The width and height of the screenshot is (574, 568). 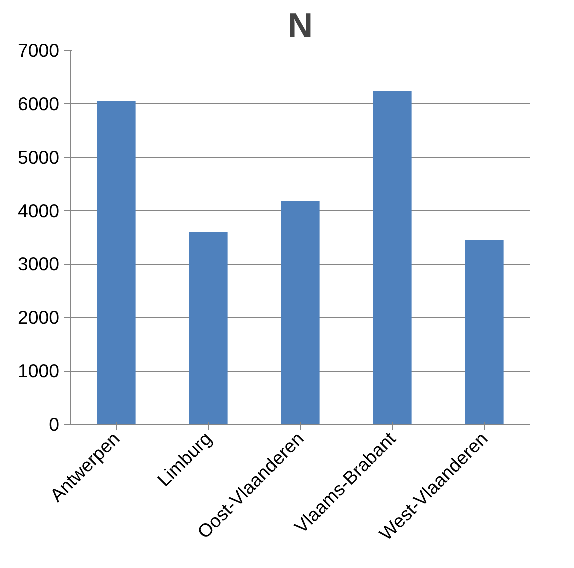 I want to click on y-tick-label: 1000, so click(x=39, y=371).